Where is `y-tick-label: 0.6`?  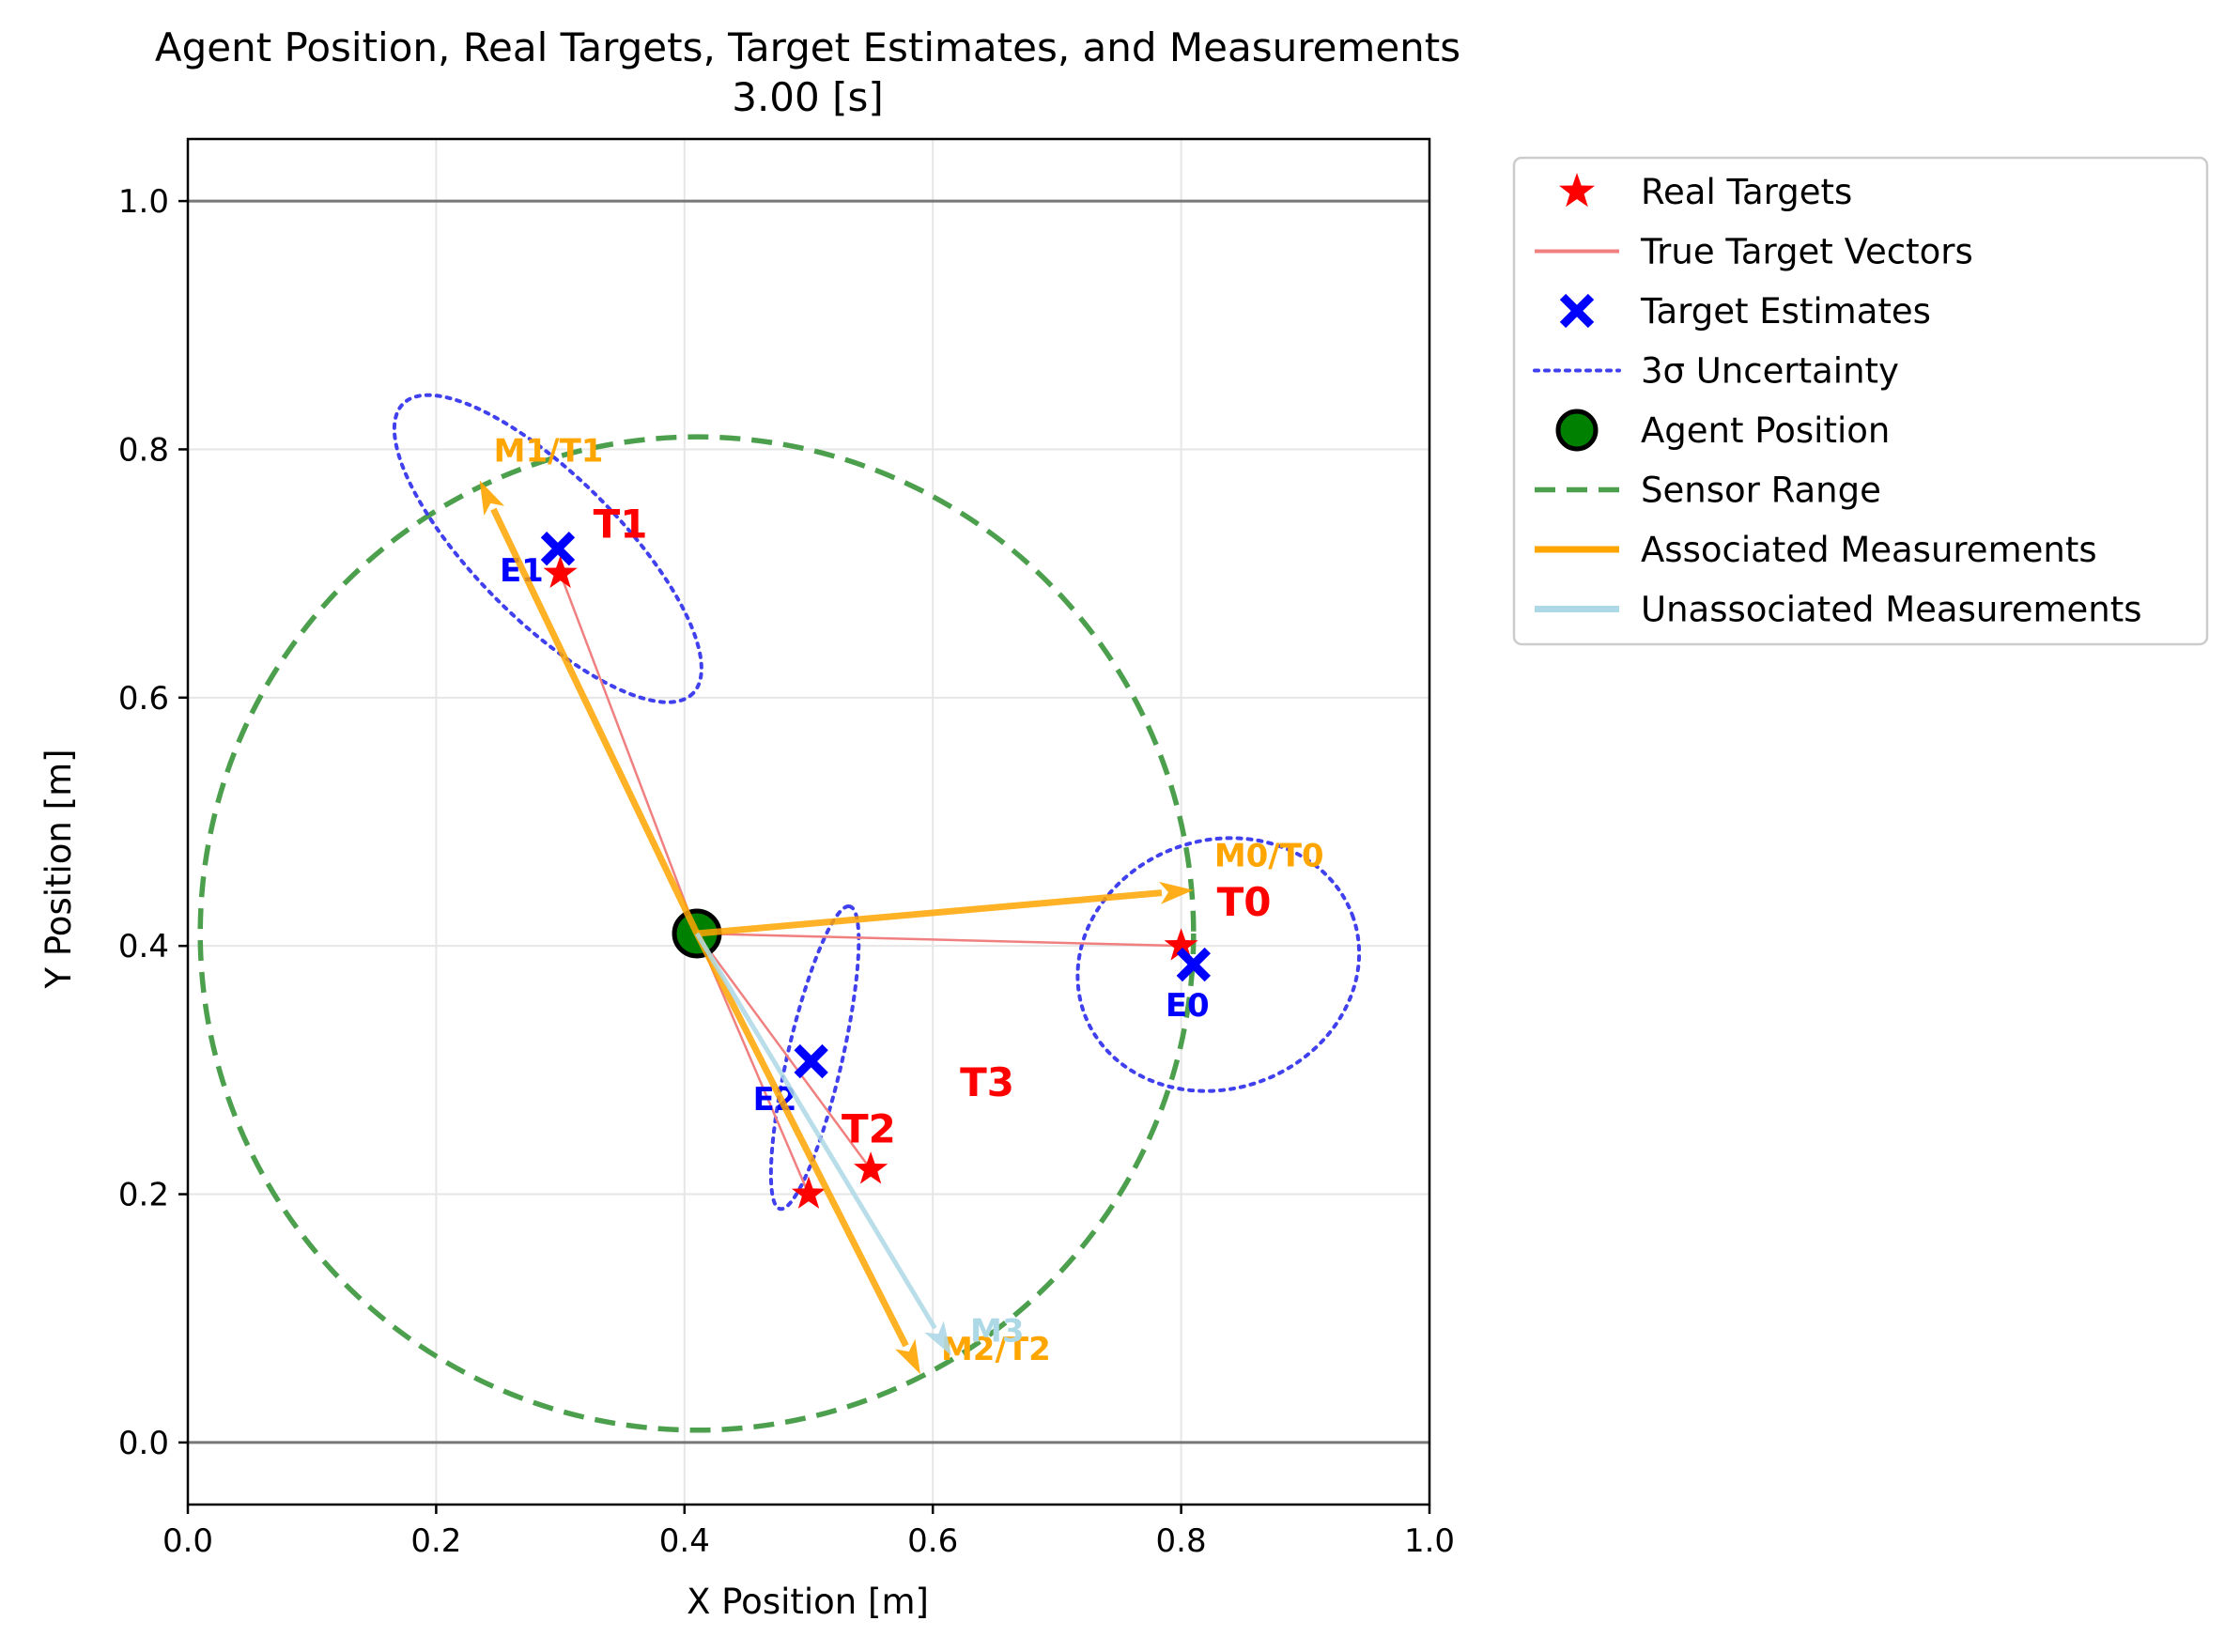
y-tick-label: 0.6 is located at coordinates (143, 699).